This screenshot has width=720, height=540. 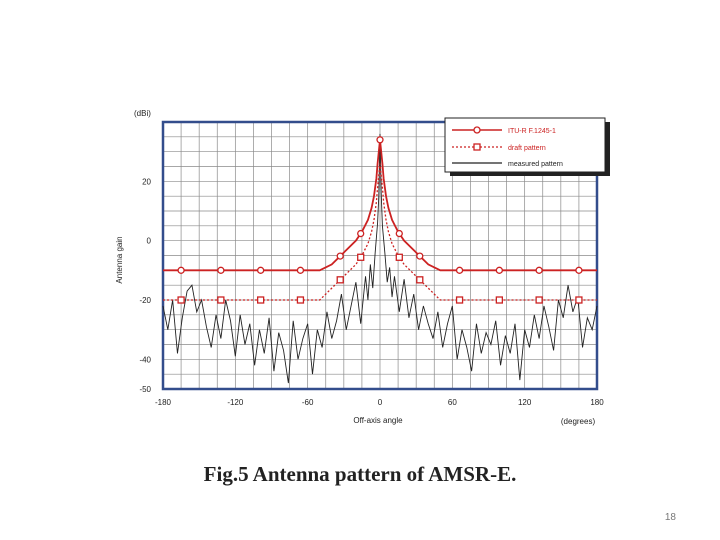 I want to click on figure-caption: Fig.5 Antenna pattern of AMSR-E., so click(x=360, y=474).